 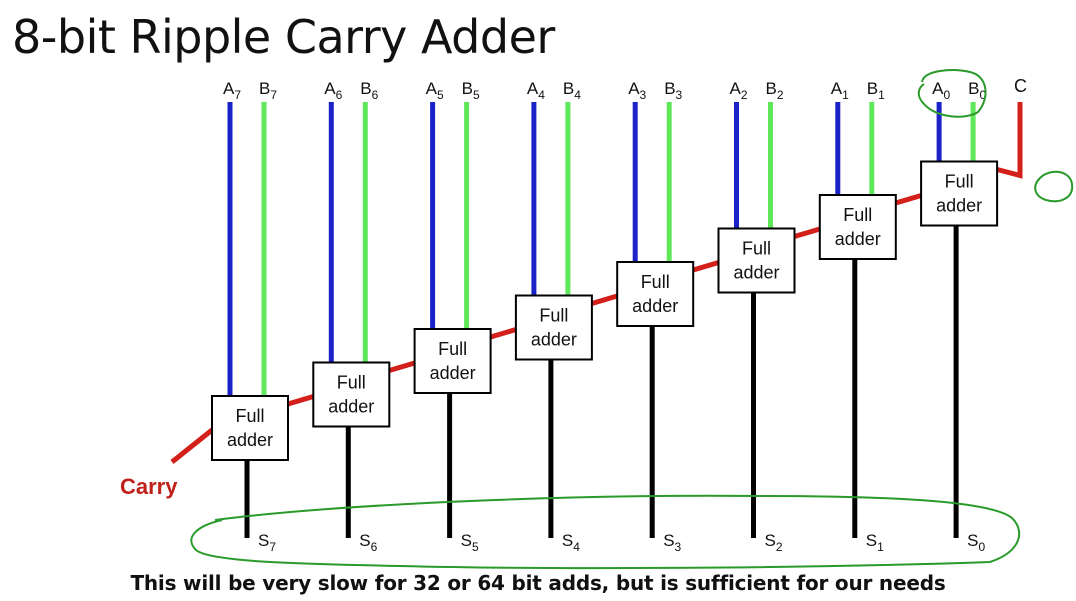 What do you see at coordinates (149, 486) in the screenshot?
I see `carry-label: Carry` at bounding box center [149, 486].